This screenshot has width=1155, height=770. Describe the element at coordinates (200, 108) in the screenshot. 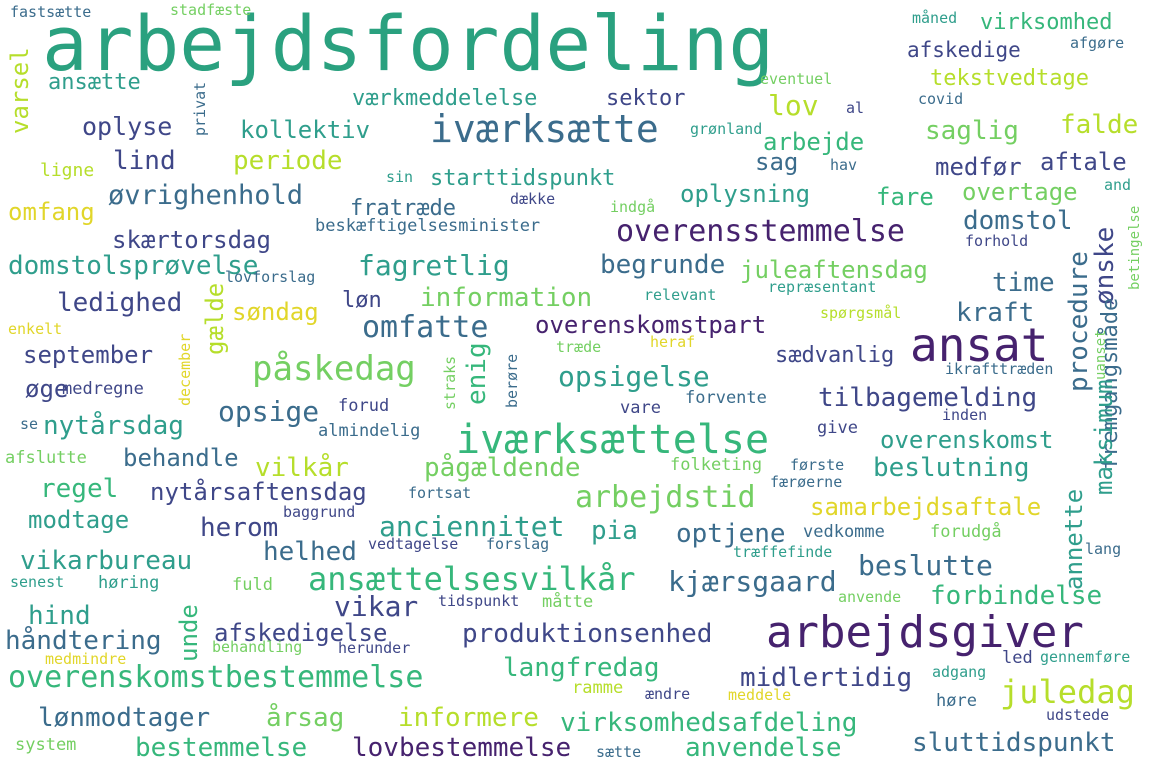

I see `word-privat: privat` at that location.